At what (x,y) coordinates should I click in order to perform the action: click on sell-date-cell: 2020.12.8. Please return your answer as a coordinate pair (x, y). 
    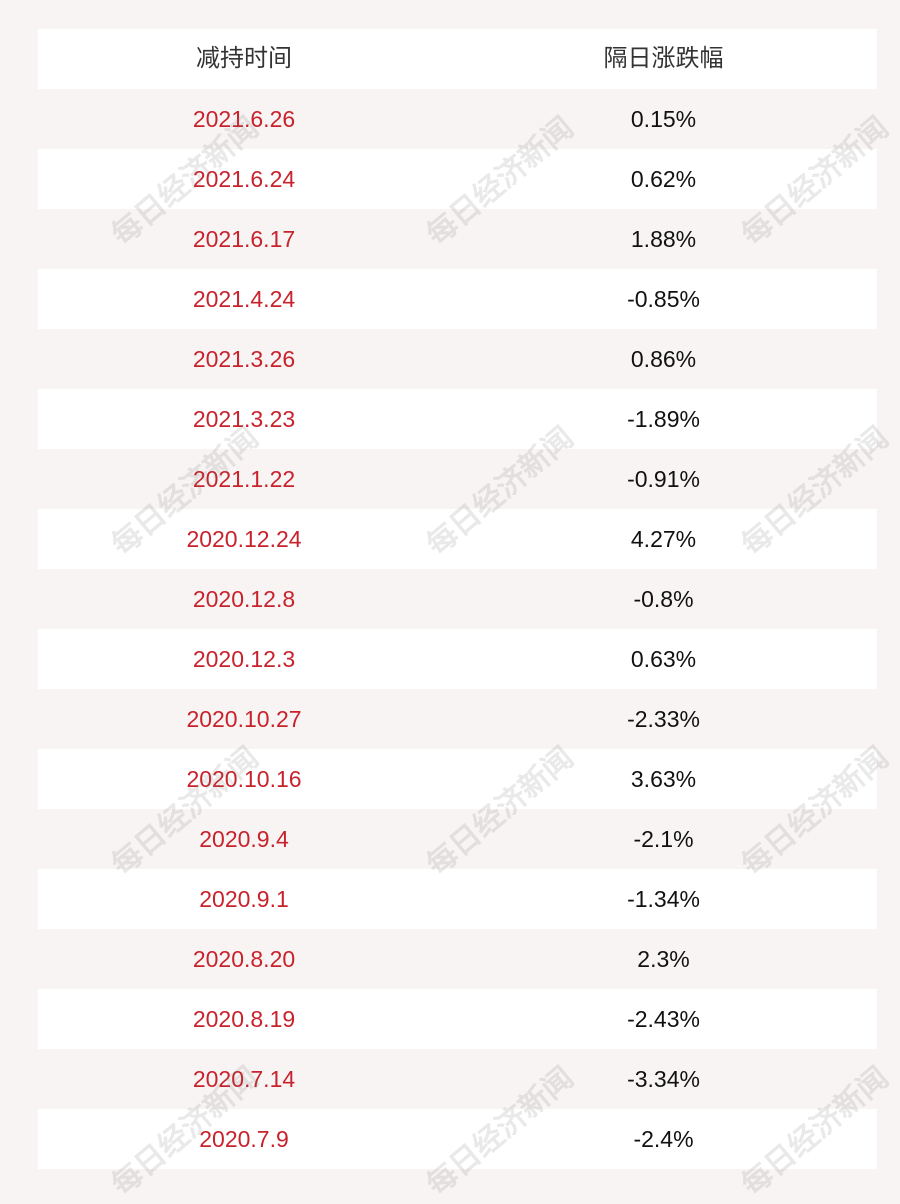
    Looking at the image, I should click on (244, 599).